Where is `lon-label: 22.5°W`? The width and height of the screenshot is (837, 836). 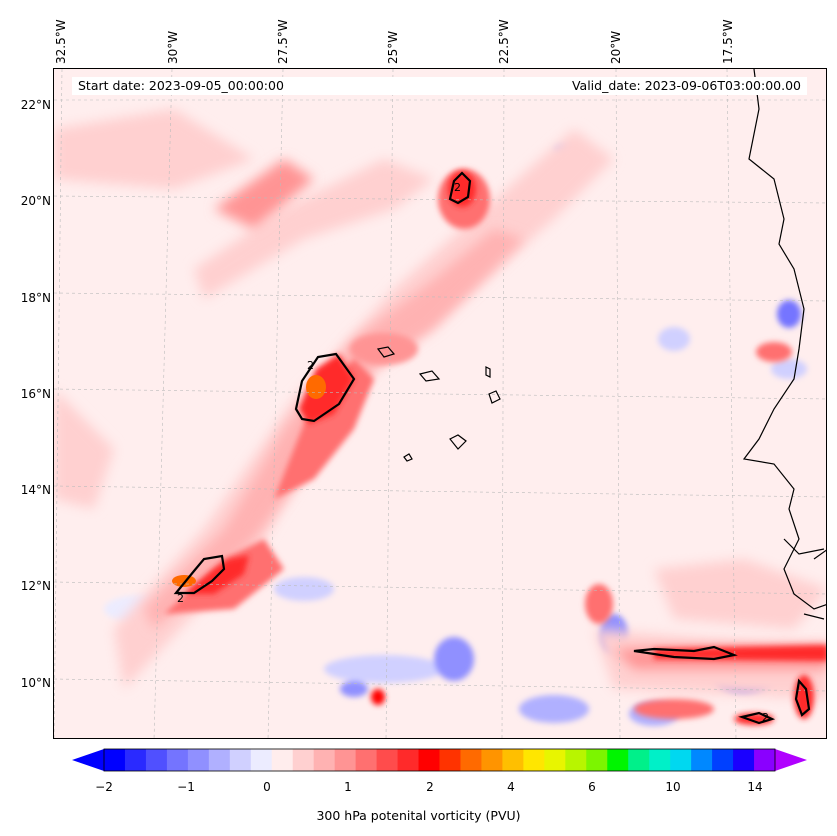 lon-label: 22.5°W is located at coordinates (504, 41).